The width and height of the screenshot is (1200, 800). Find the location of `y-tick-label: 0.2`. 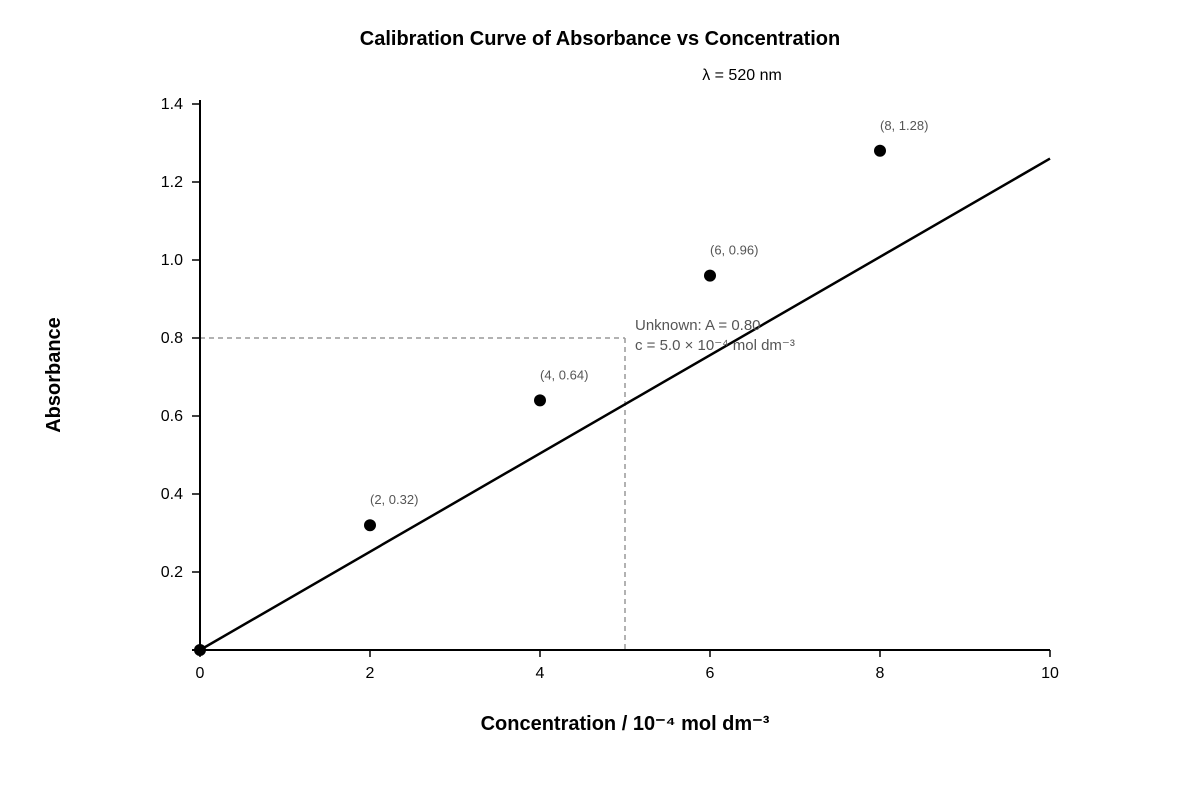

y-tick-label: 0.2 is located at coordinates (172, 572).